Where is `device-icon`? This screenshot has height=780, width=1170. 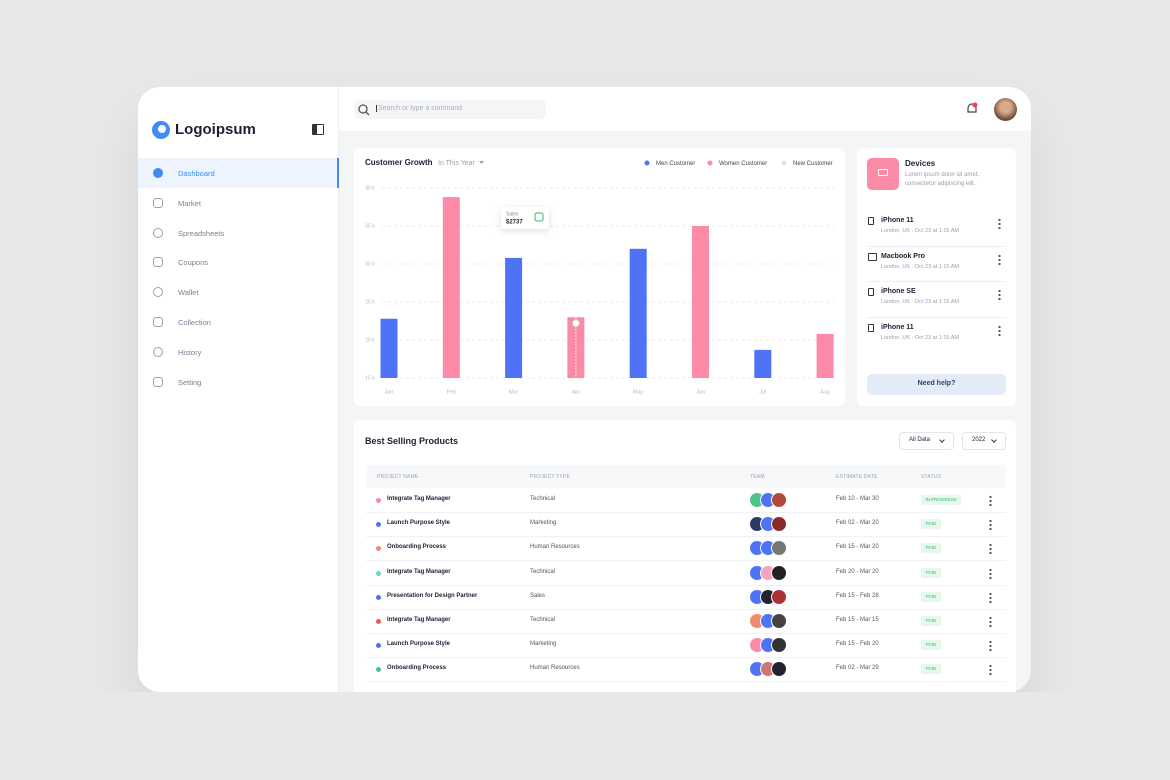 device-icon is located at coordinates (871, 292).